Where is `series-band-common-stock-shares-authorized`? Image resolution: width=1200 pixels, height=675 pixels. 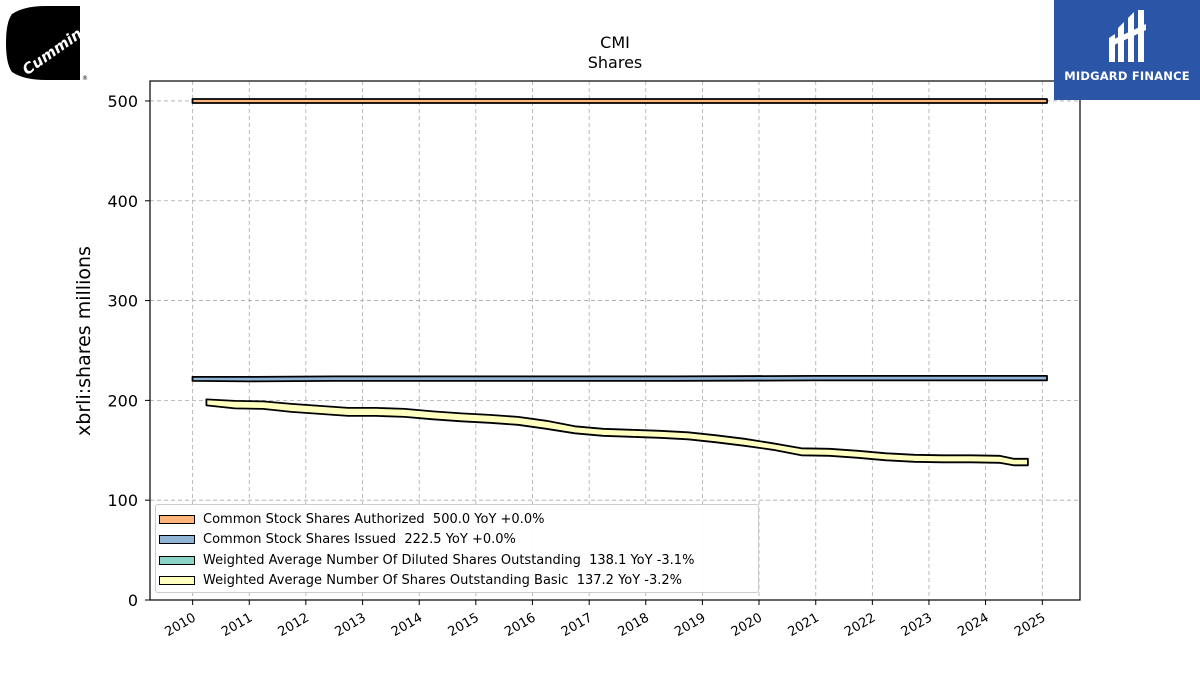
series-band-common-stock-shares-authorized is located at coordinates (619, 101).